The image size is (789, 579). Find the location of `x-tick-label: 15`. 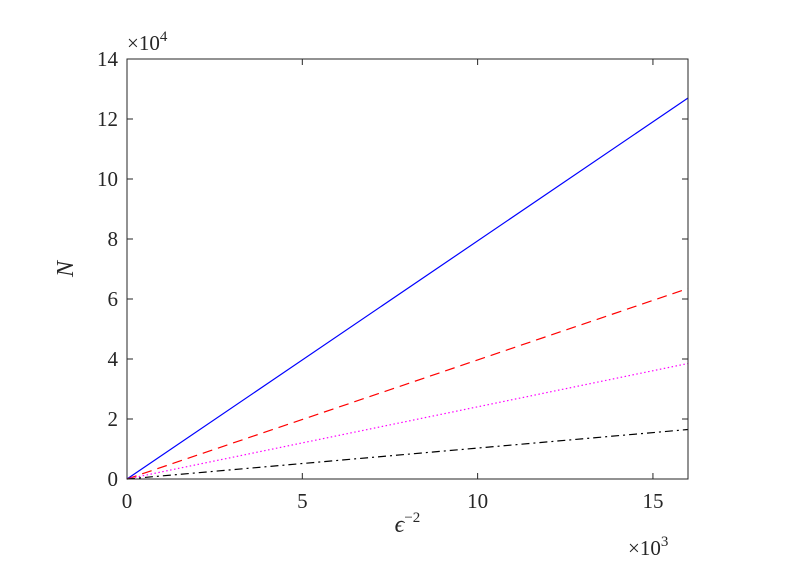

x-tick-label: 15 is located at coordinates (652, 501).